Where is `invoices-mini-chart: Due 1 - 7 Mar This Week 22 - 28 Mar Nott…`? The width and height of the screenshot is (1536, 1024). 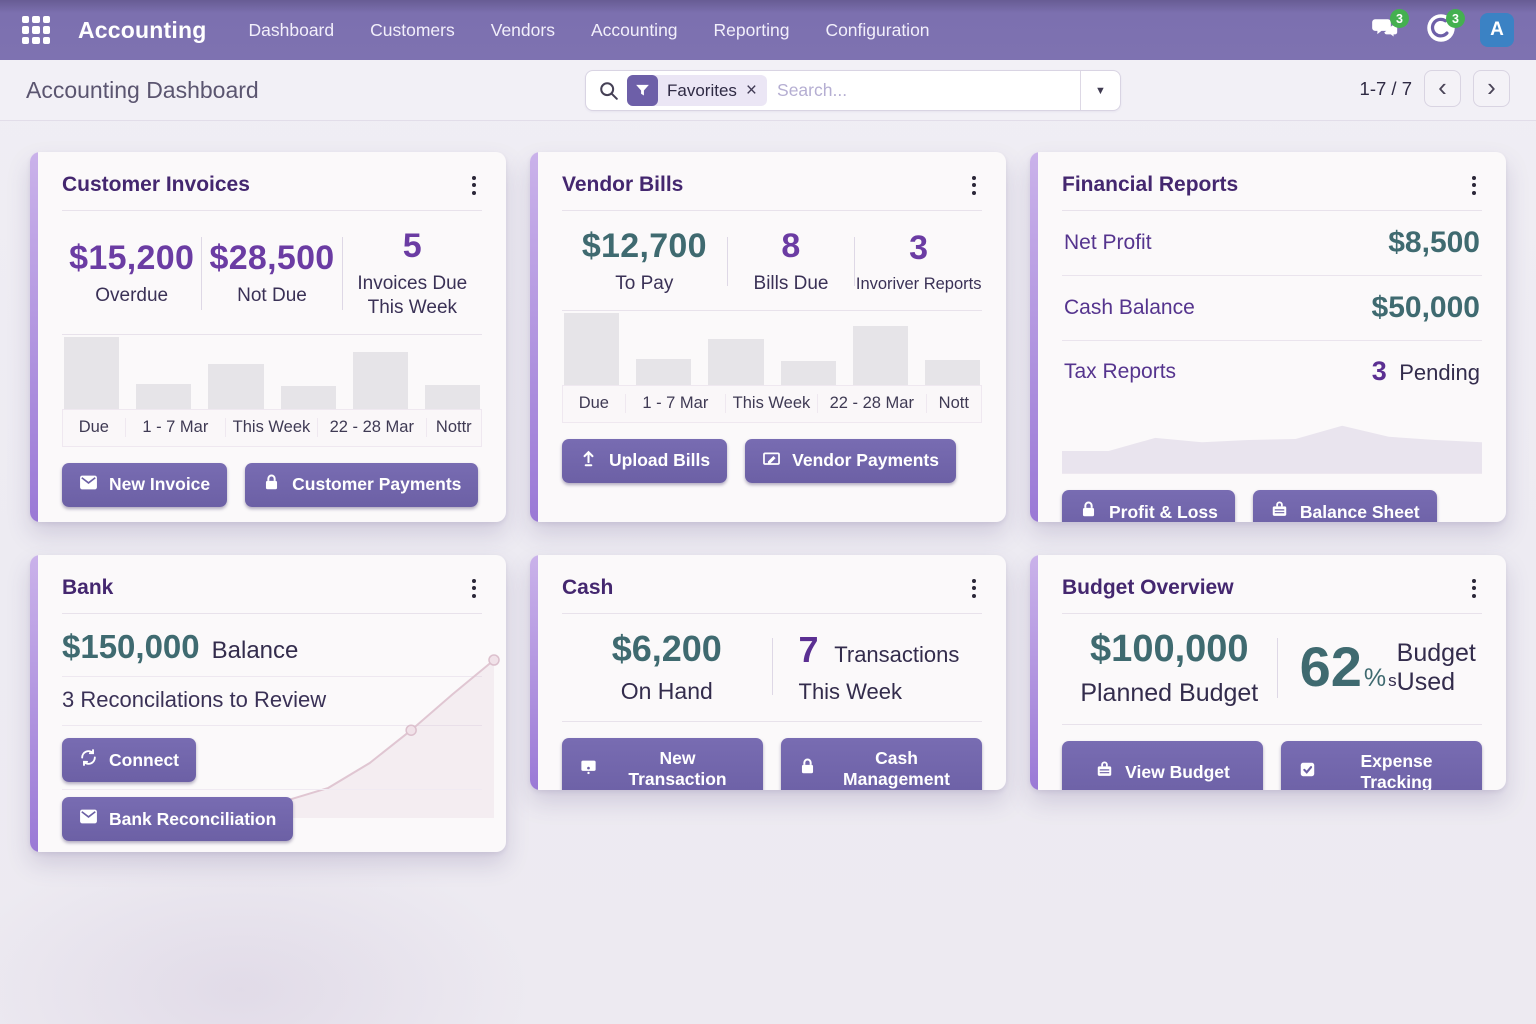
invoices-mini-chart: Due 1 - 7 Mar This Week 22 - 28 Mar Nott… is located at coordinates (272, 391).